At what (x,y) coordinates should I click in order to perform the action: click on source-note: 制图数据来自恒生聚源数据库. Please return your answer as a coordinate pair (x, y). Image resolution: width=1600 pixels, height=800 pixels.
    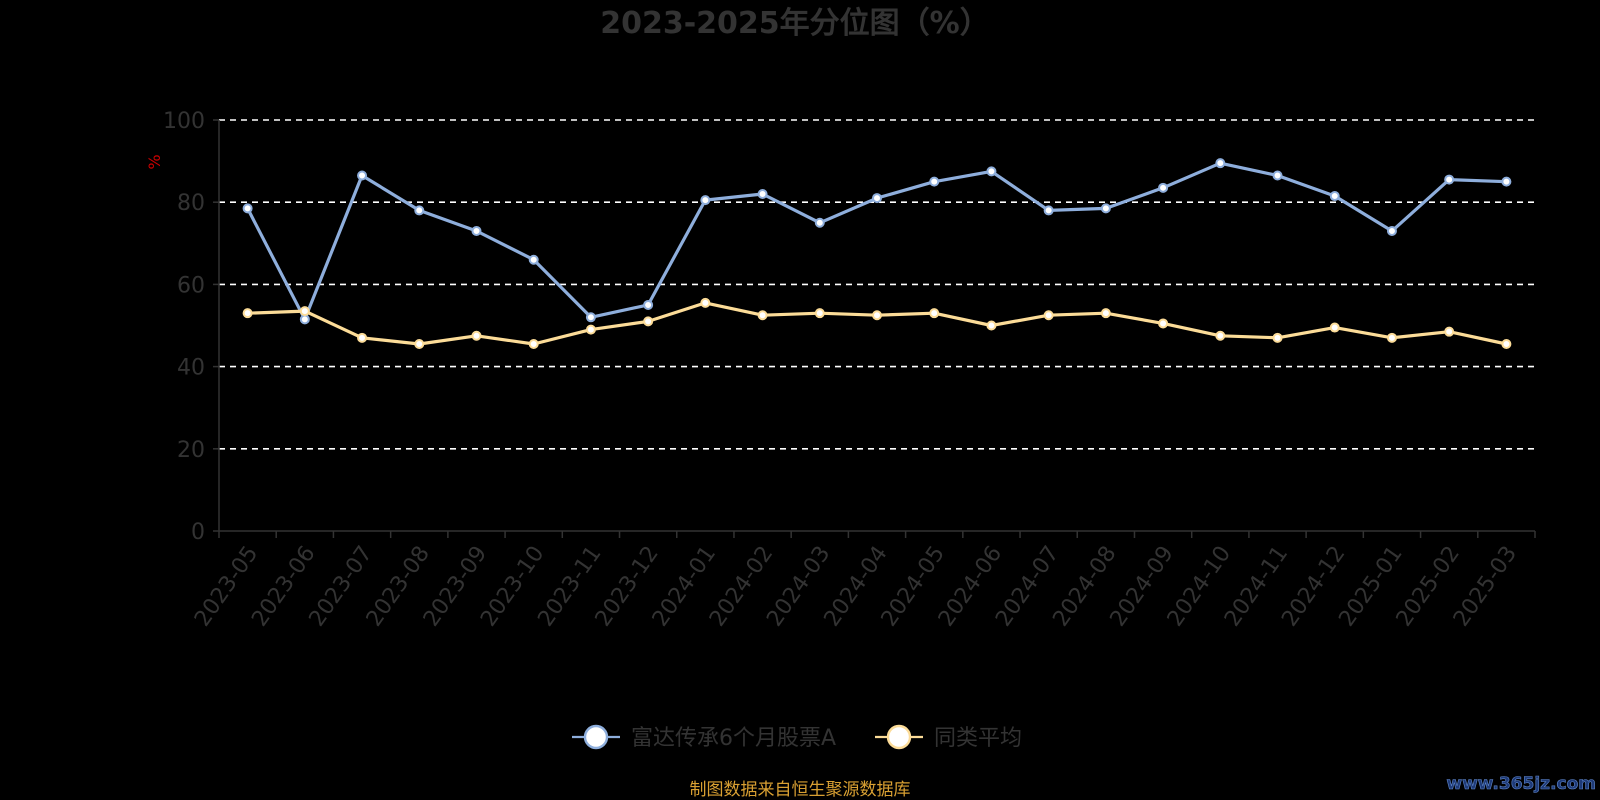
    Looking at the image, I should click on (800, 790).